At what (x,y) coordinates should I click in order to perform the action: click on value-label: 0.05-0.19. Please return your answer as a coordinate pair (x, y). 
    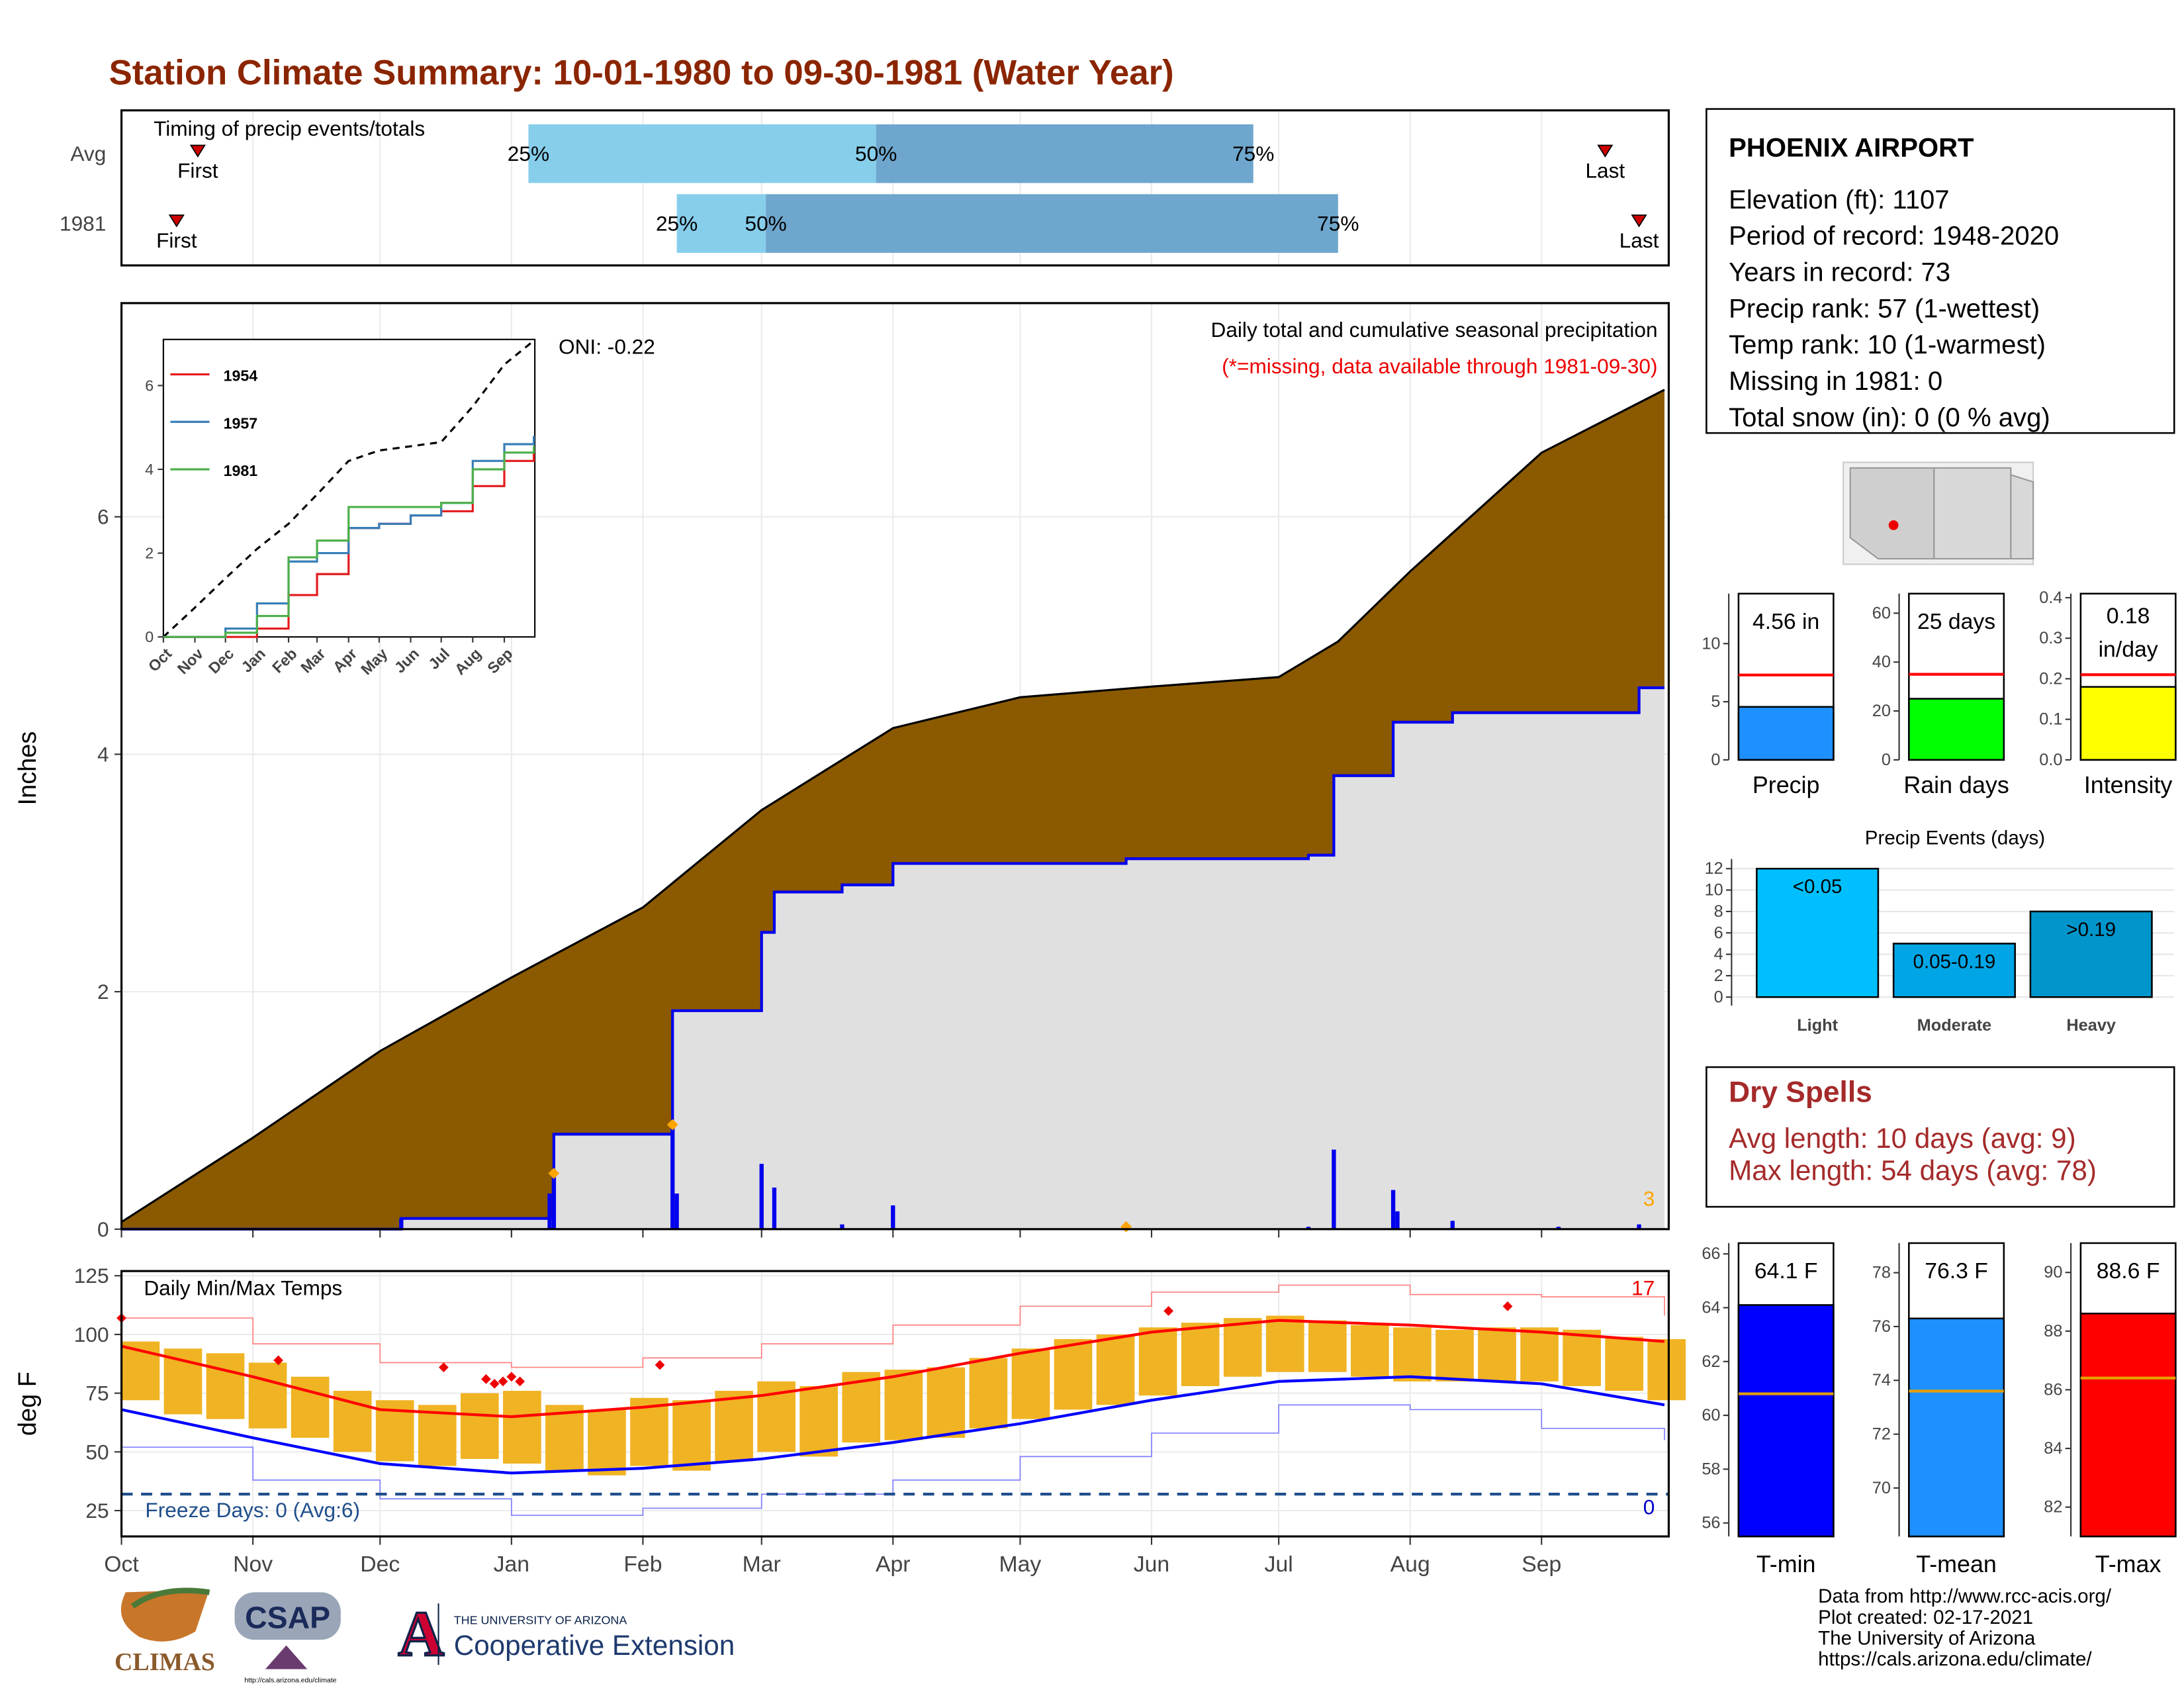
    Looking at the image, I should click on (1954, 961).